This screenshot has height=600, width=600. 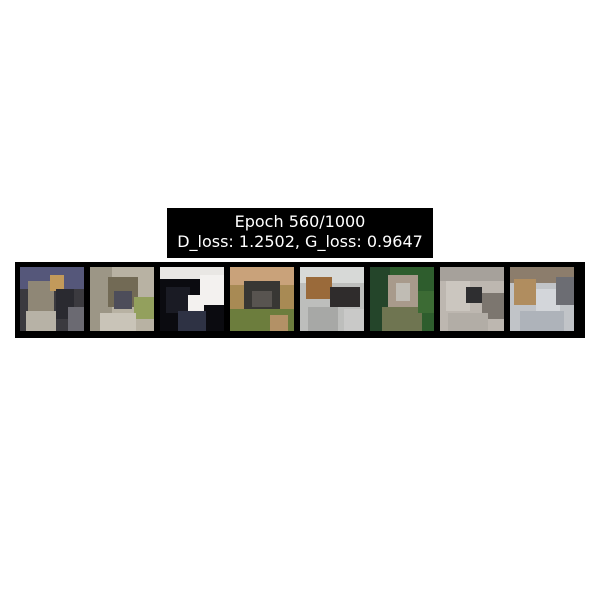 I want to click on loss-label: D_loss: 1.2502, G_loss: 0.9647, so click(x=300, y=241).